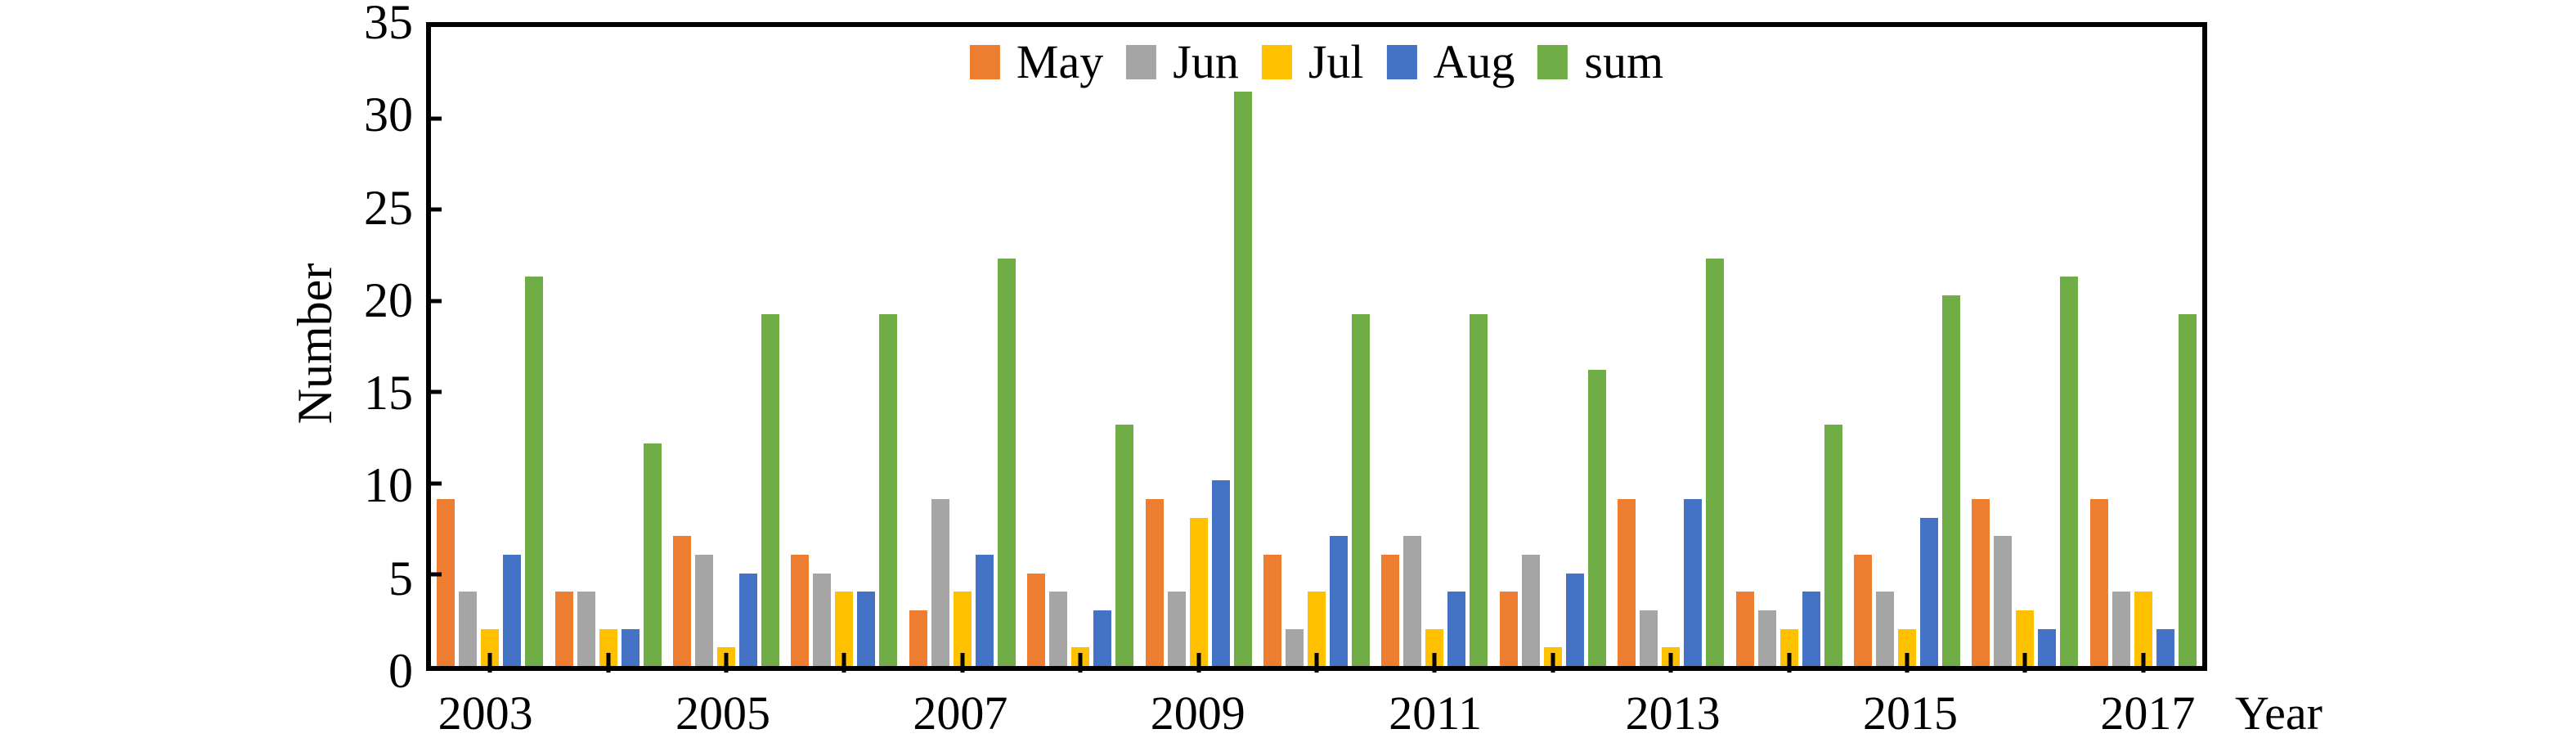 This screenshot has width=2576, height=747. Describe the element at coordinates (1436, 713) in the screenshot. I see `x-tick-label-2011: 2011` at that location.